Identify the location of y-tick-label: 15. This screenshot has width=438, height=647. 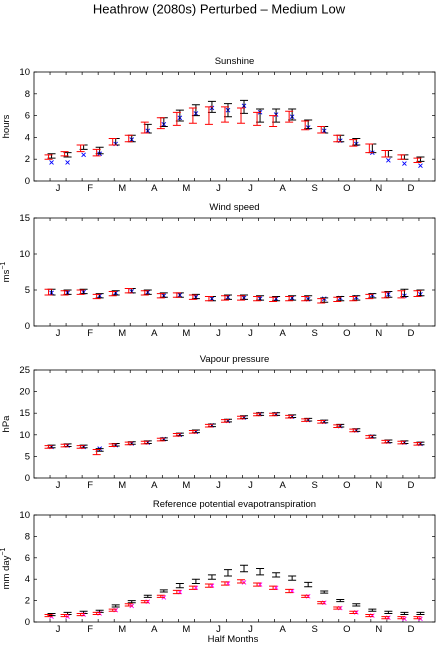
(24, 218).